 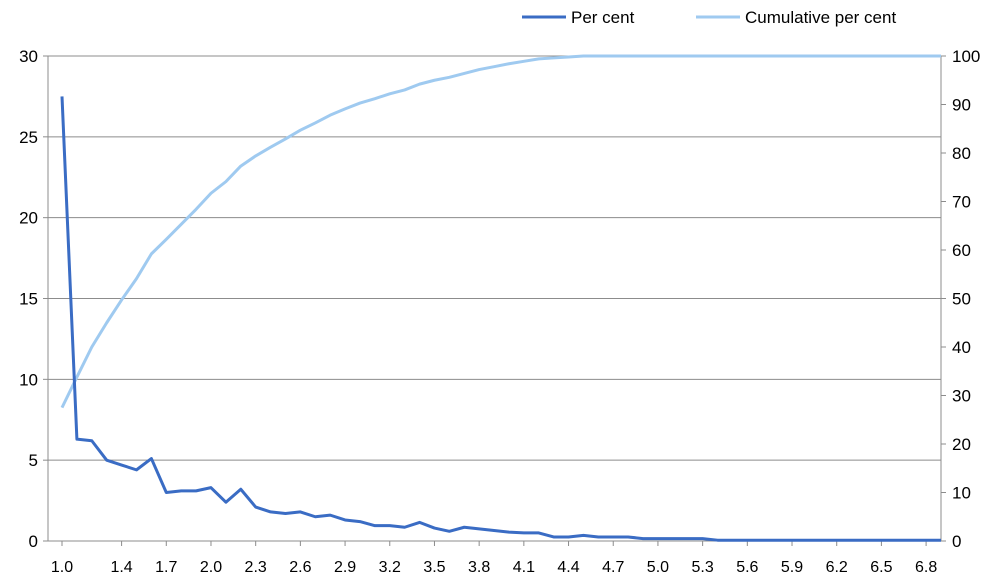 What do you see at coordinates (961, 250) in the screenshot?
I see `y-right-tick-label: 60` at bounding box center [961, 250].